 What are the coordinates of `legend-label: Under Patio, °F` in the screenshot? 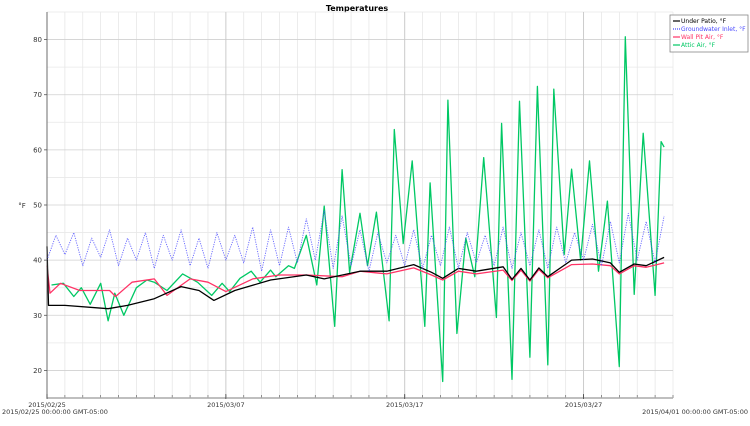 It's located at (704, 21).